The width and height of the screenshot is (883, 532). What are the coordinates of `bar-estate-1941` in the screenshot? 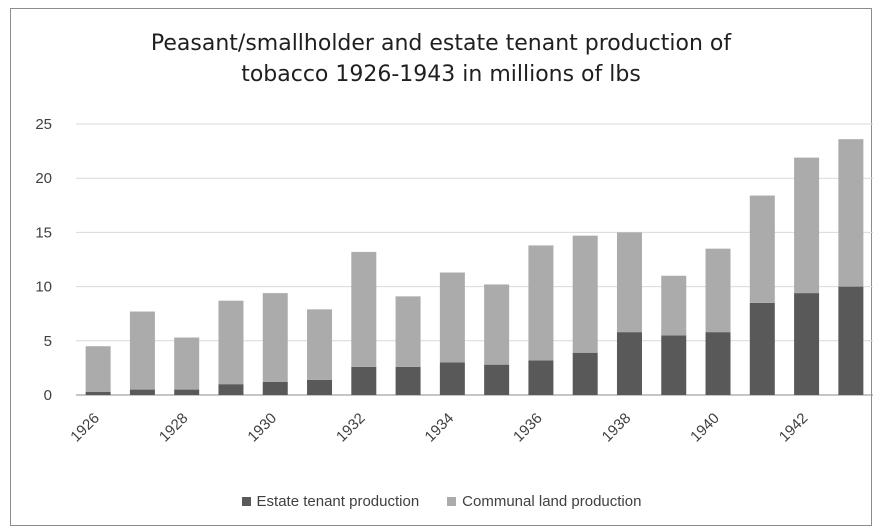 It's located at (762, 348).